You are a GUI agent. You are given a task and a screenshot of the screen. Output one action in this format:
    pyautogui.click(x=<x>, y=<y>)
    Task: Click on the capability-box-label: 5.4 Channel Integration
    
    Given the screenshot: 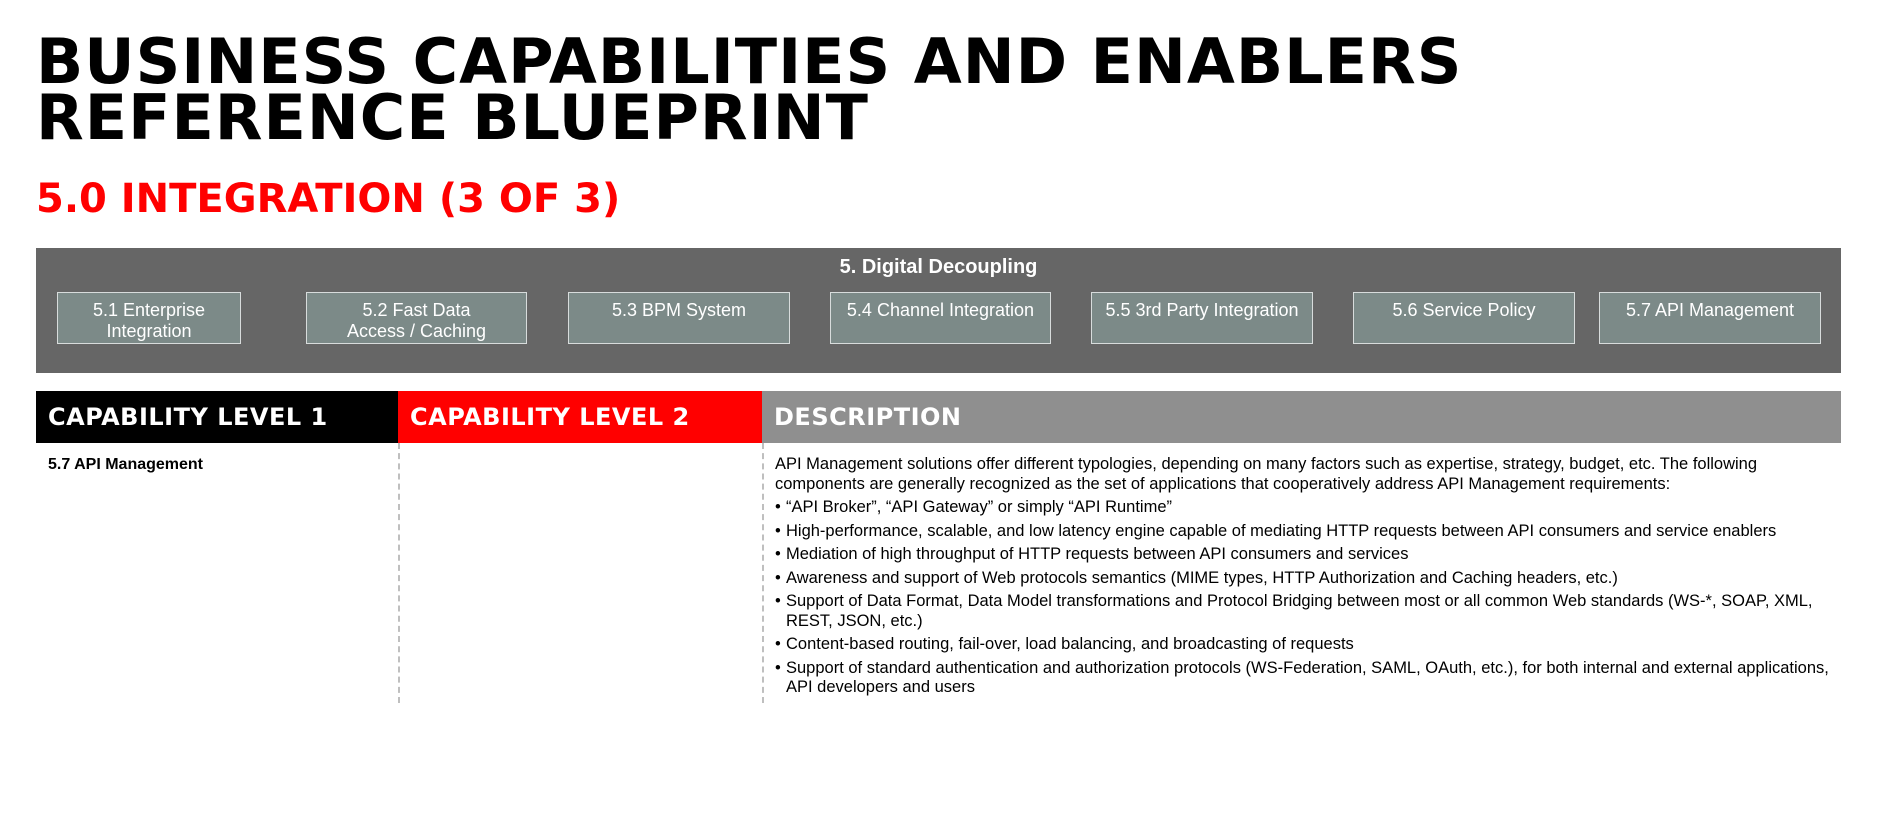 What is the action you would take?
    pyautogui.click(x=940, y=310)
    